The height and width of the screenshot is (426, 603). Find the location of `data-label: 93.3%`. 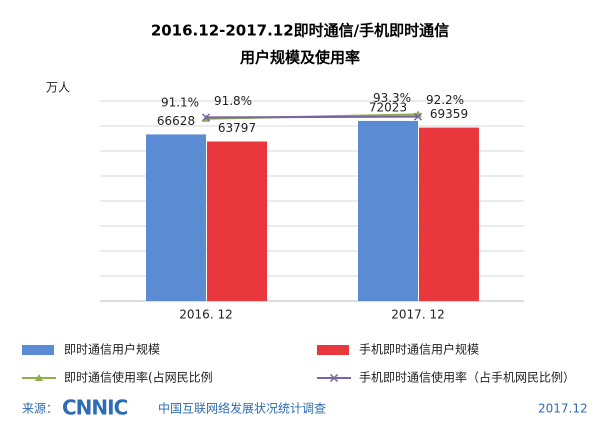

data-label: 93.3% is located at coordinates (392, 98).